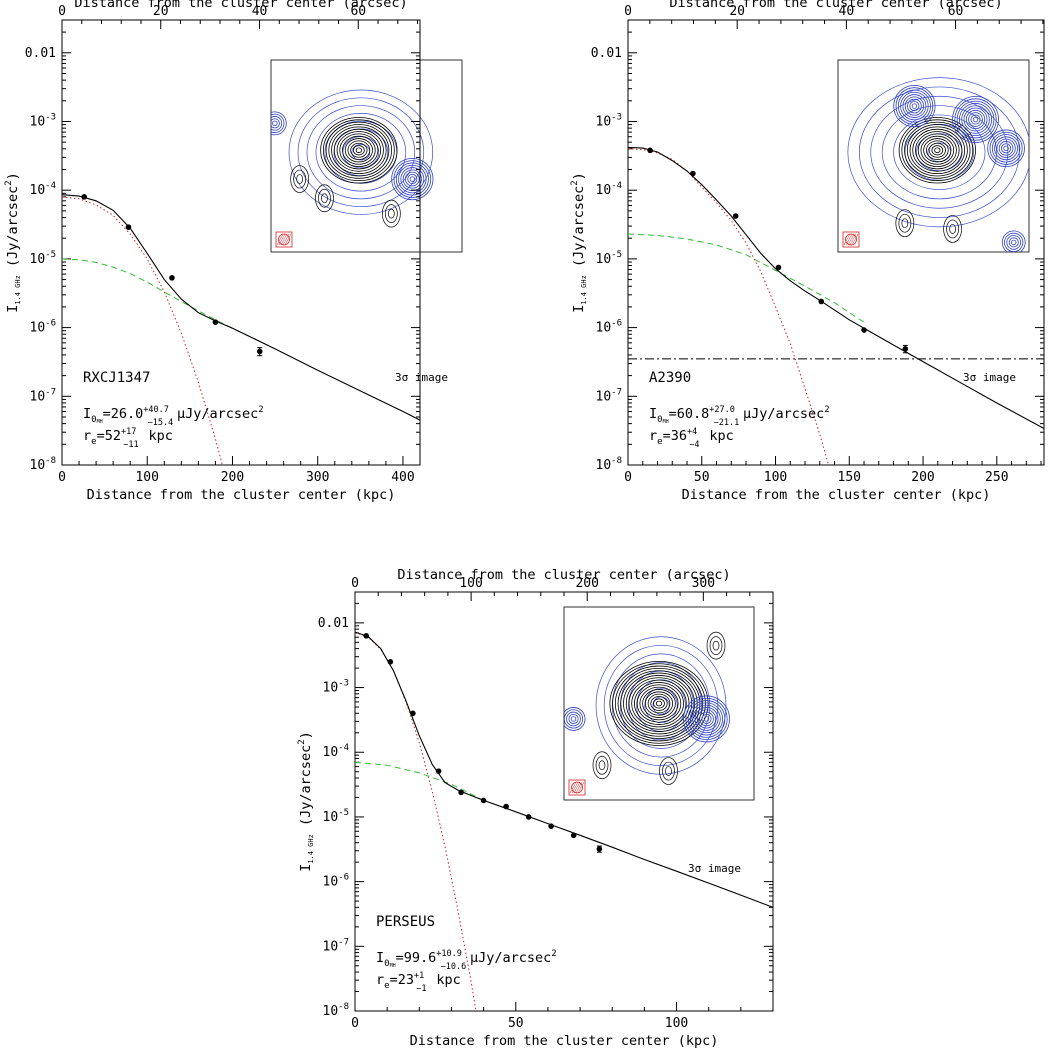 This screenshot has height=1050, width=1048. Describe the element at coordinates (130, 445) in the screenshot. I see `halo-radius-lower-error: −11` at that location.